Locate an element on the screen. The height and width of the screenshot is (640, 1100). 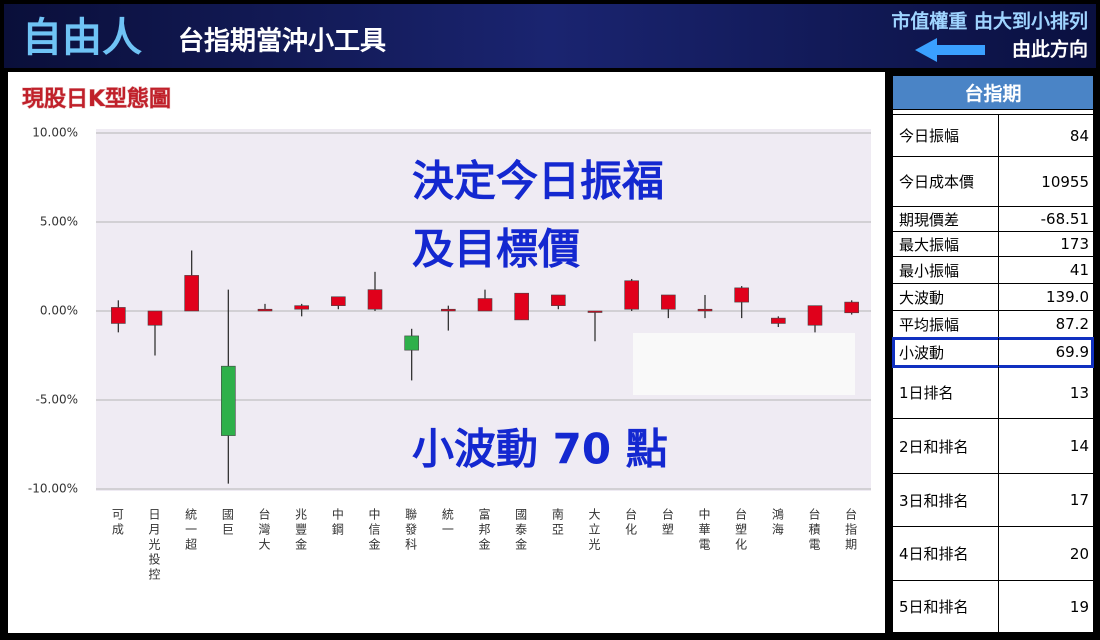
row-label: 最大振幅 is located at coordinates (946, 244).